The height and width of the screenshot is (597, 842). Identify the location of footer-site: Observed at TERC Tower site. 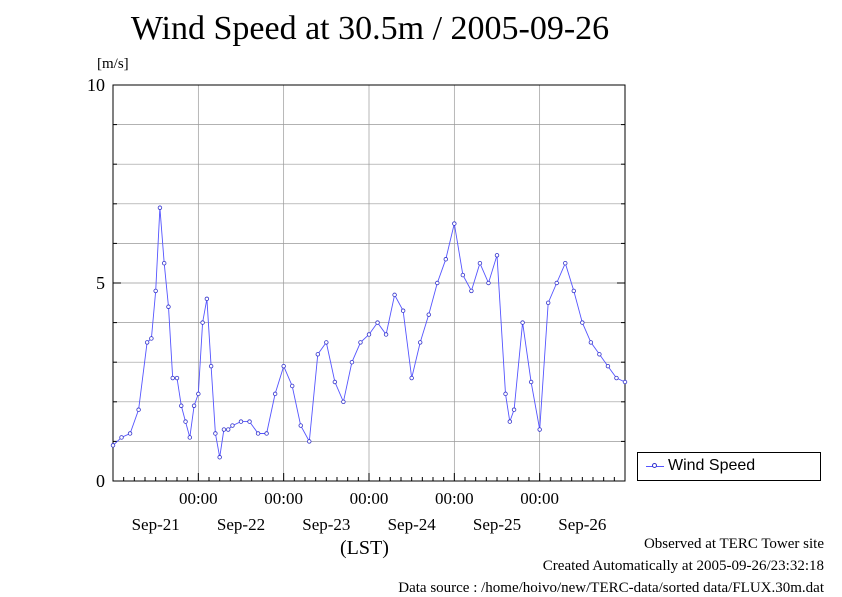
(733, 544).